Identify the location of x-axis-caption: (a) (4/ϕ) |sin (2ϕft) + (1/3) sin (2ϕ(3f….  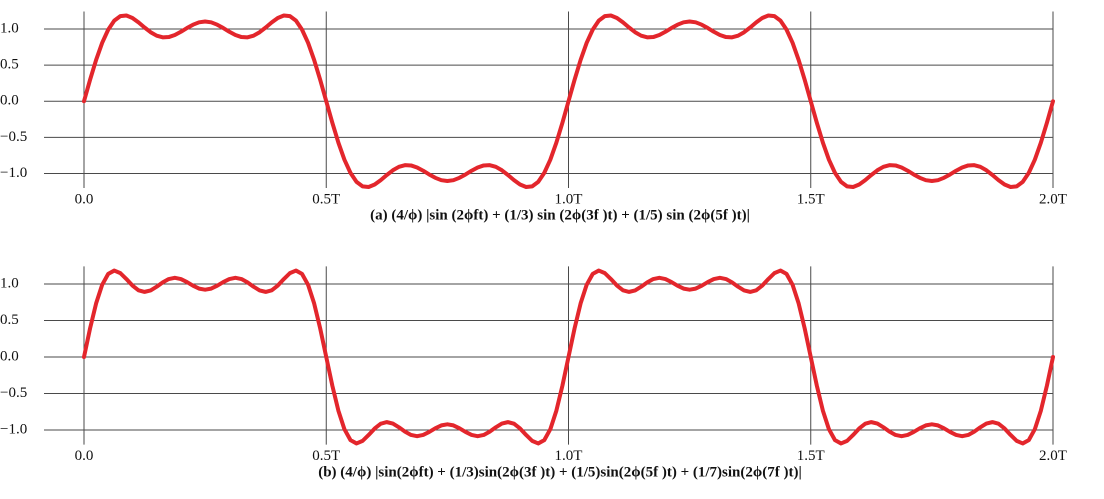
(560, 215).